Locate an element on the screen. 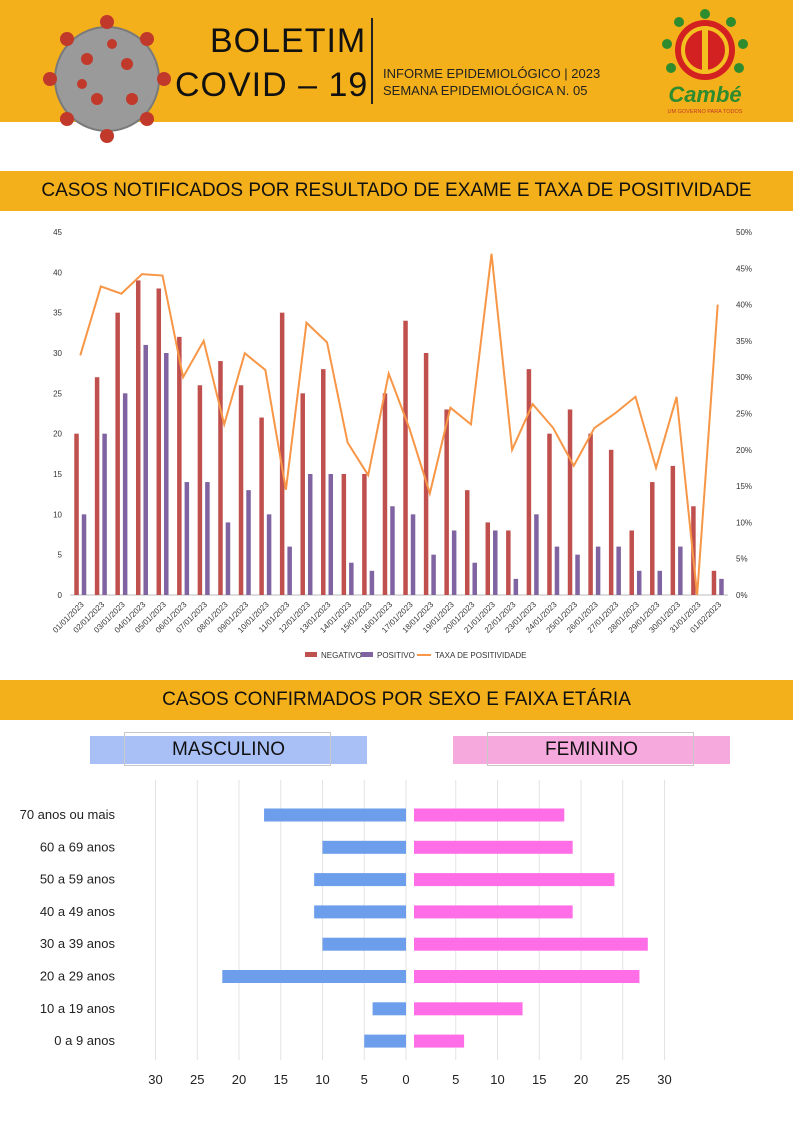  y-tick-label: 10 is located at coordinates (57, 514).